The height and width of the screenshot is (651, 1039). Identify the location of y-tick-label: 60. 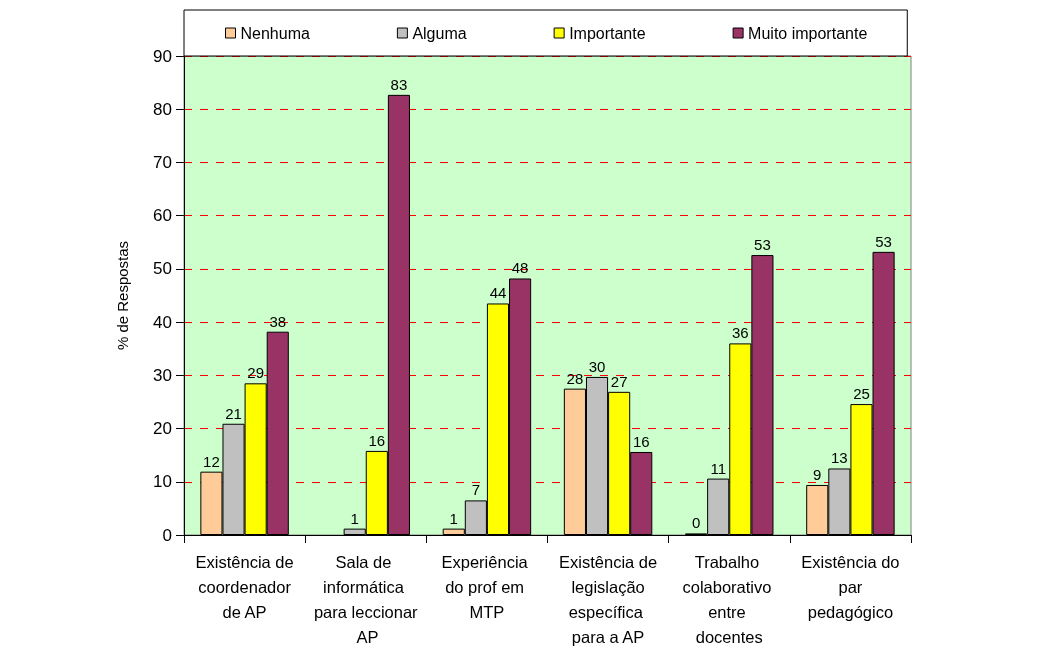
(162, 216).